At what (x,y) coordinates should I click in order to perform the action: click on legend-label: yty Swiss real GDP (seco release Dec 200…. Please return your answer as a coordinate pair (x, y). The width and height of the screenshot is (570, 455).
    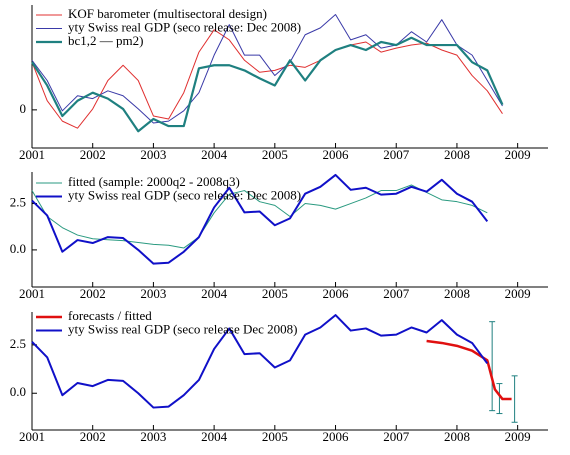
    Looking at the image, I should click on (182, 328).